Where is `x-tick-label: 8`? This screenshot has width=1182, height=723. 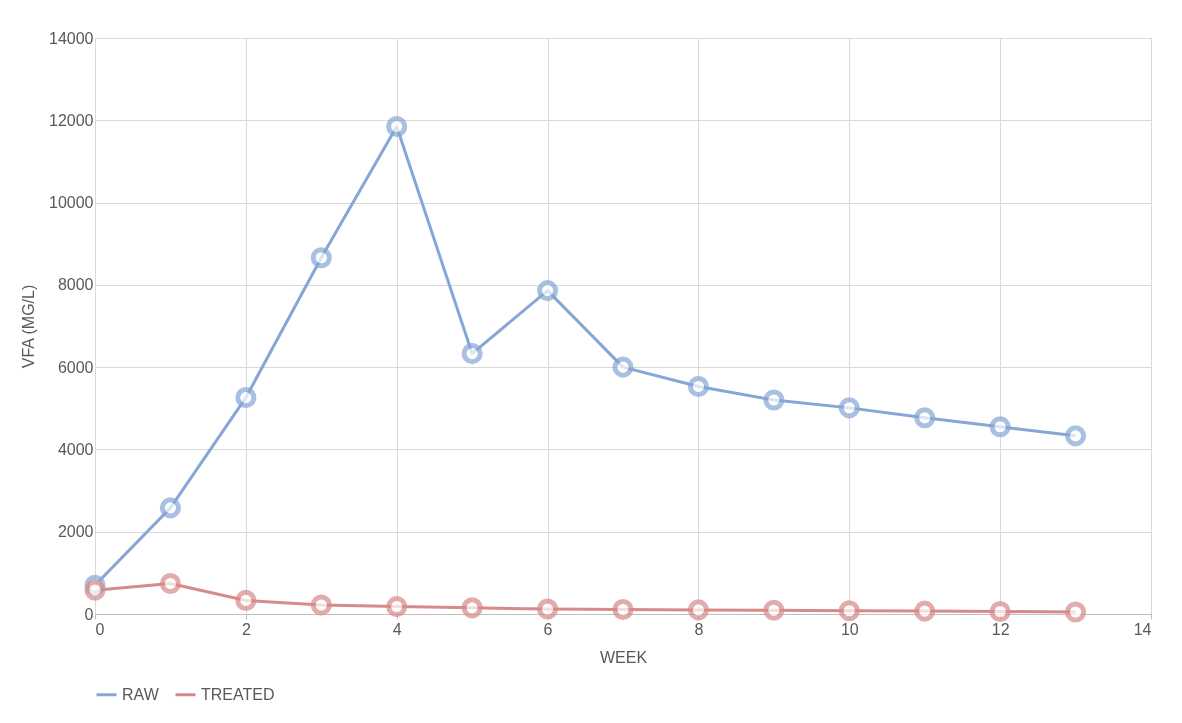
x-tick-label: 8 is located at coordinates (699, 629).